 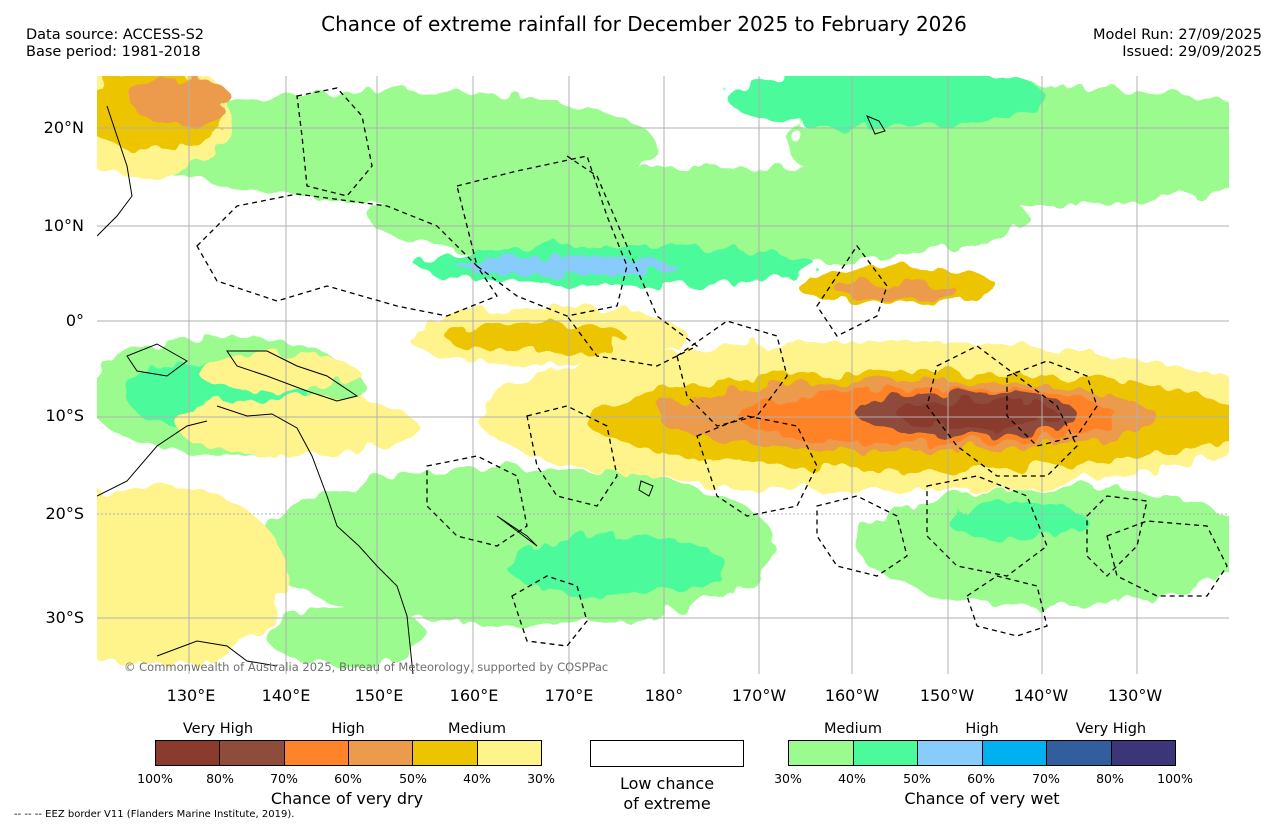 What do you see at coordinates (348, 778) in the screenshot?
I see `dry-tick-60: 60%` at bounding box center [348, 778].